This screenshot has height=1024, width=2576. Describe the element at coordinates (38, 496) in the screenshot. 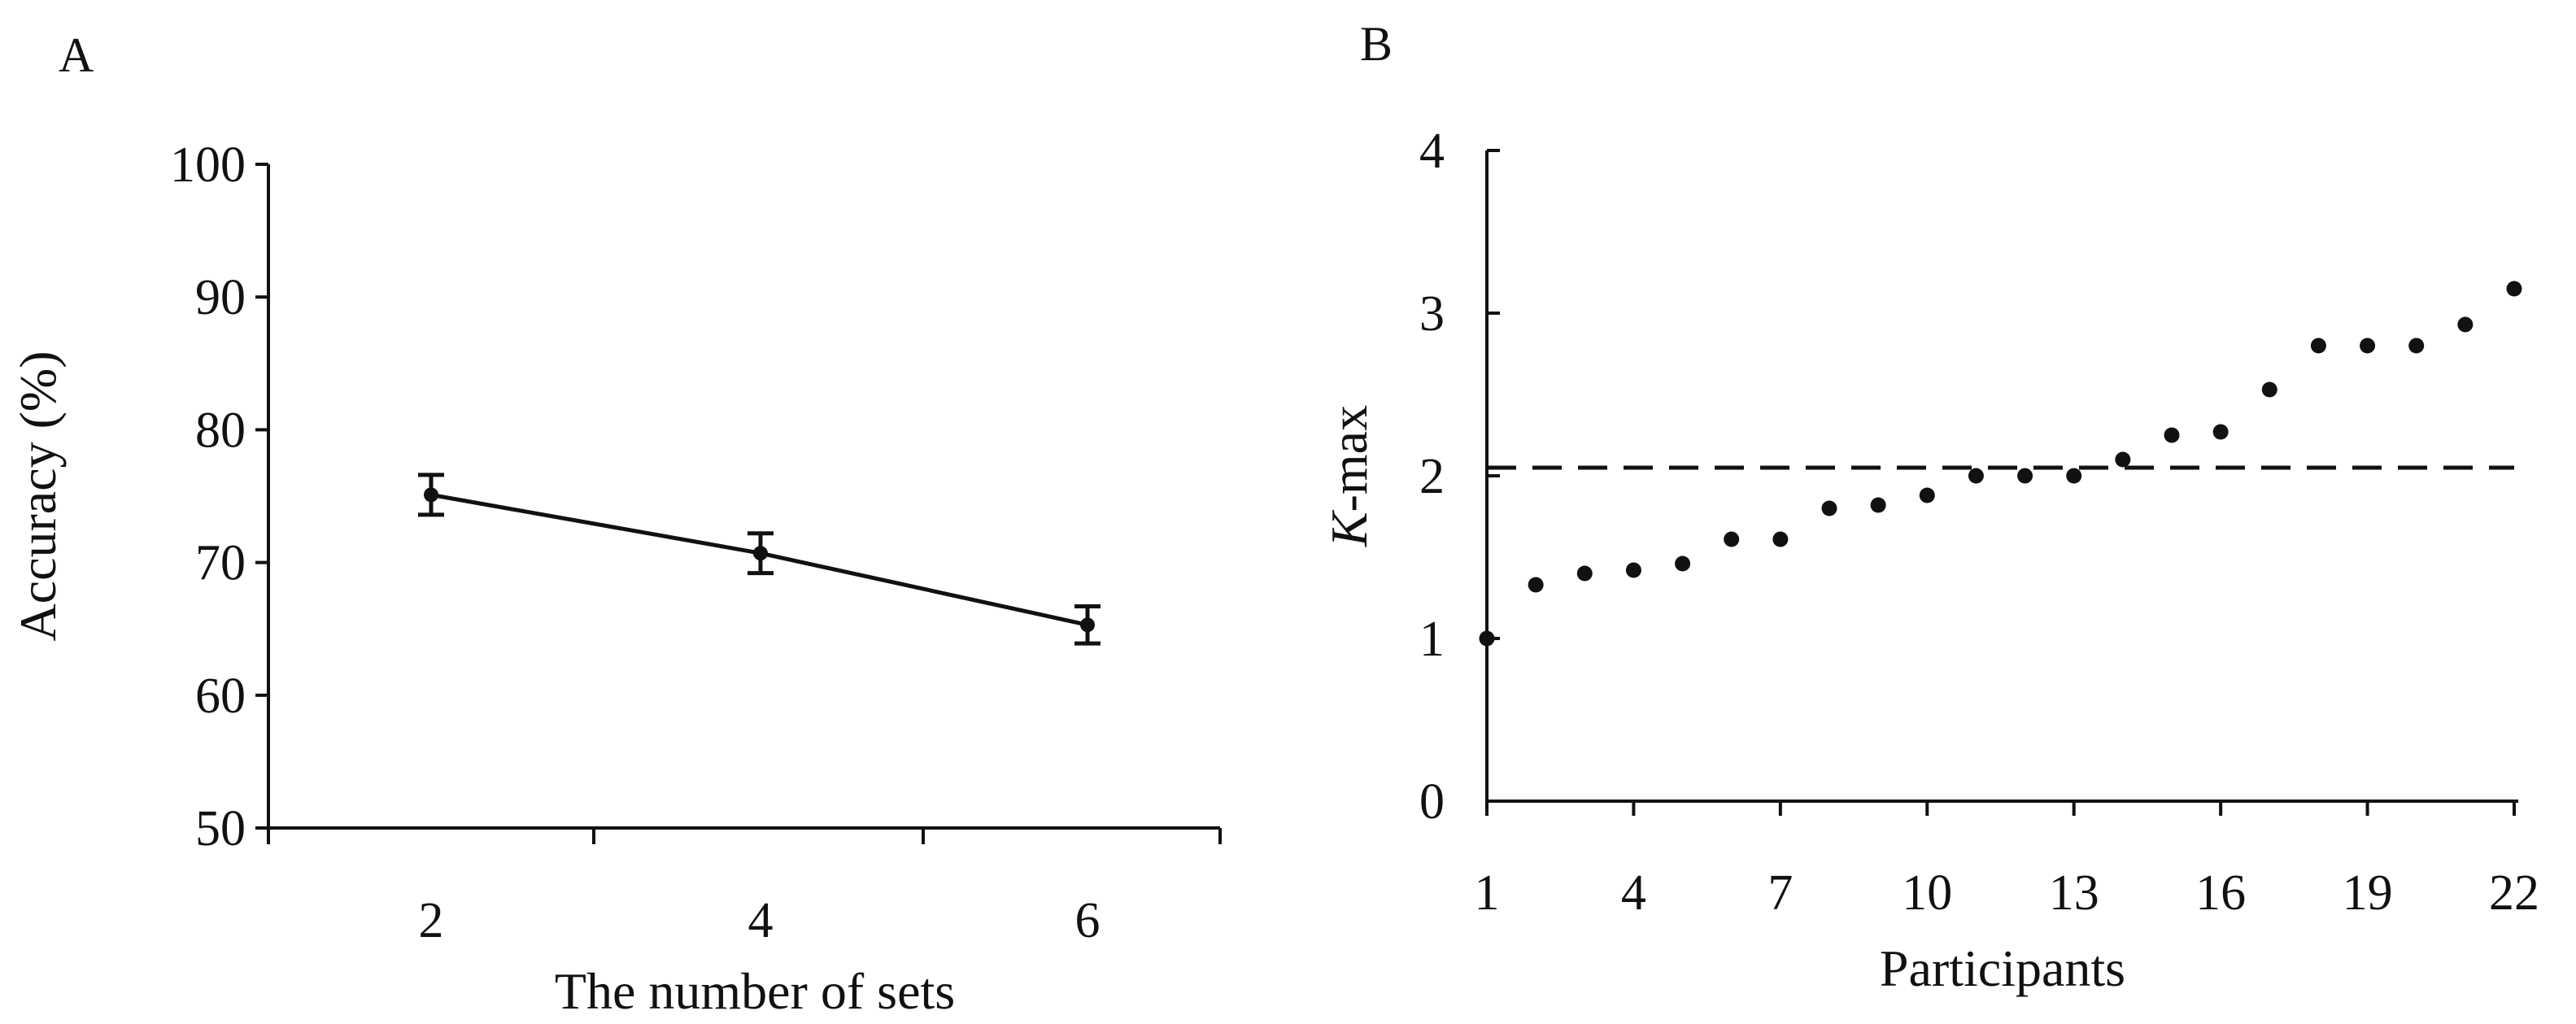

I see `panel-a-y-axis-label: Accuracy (%)` at that location.